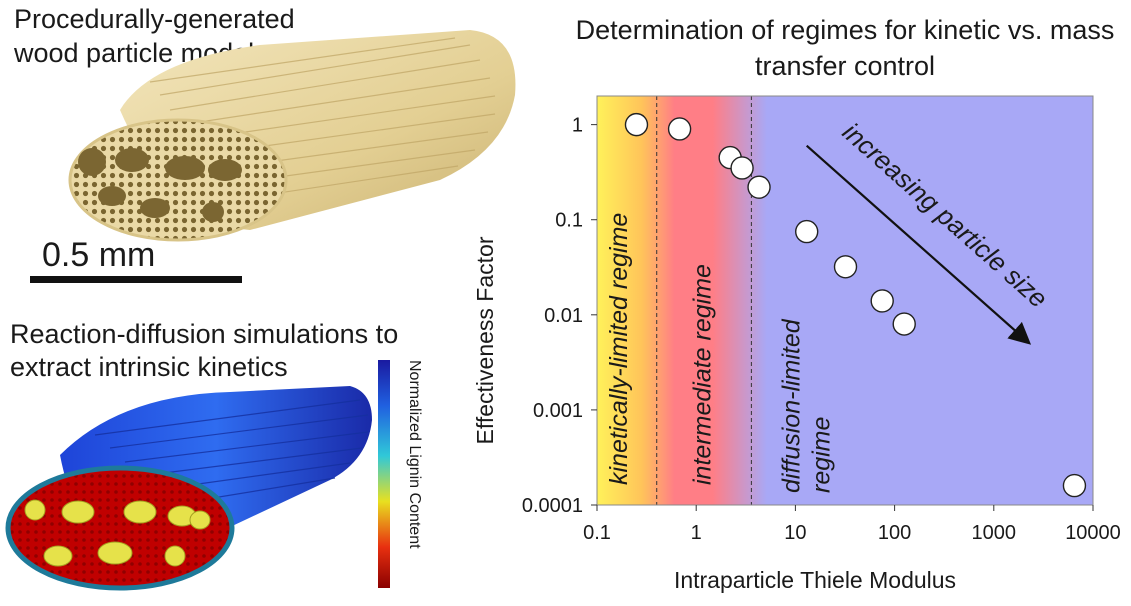 This screenshot has width=1131, height=606. Describe the element at coordinates (384, 474) in the screenshot. I see `lignin-colorbar` at that location.